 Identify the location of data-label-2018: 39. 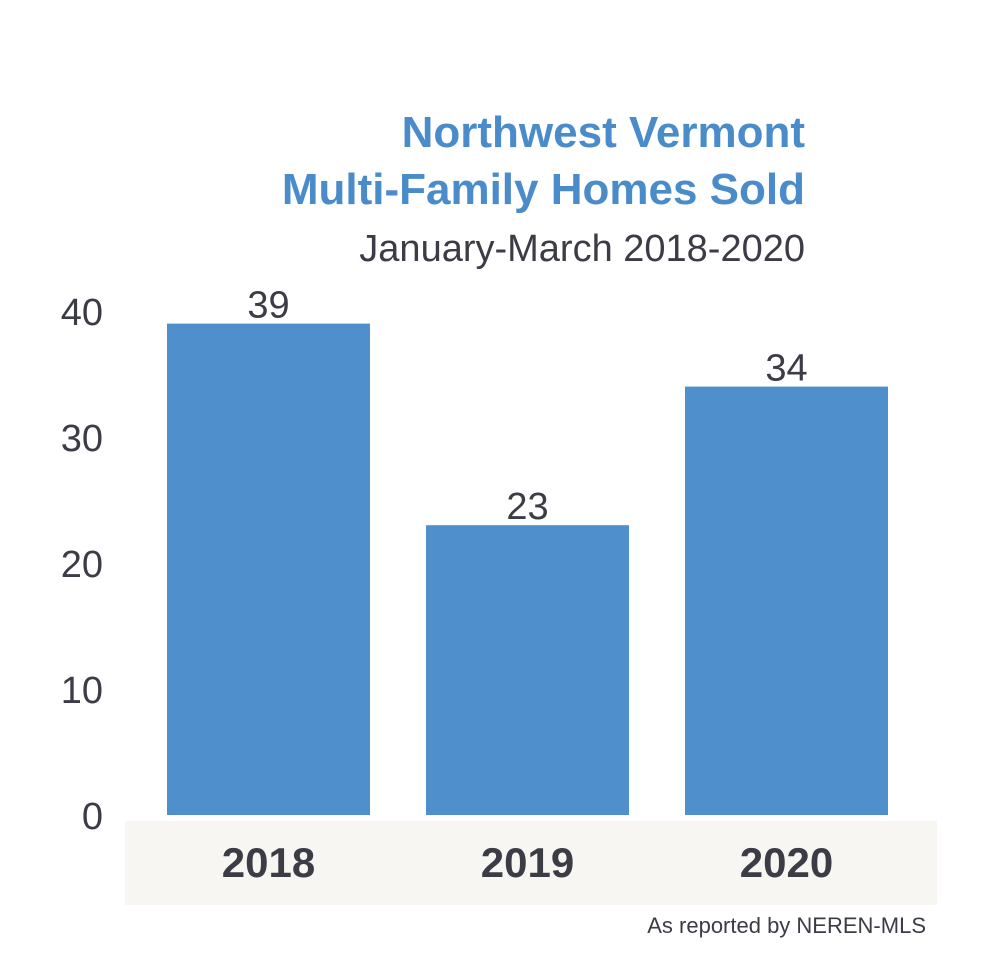
(268, 306).